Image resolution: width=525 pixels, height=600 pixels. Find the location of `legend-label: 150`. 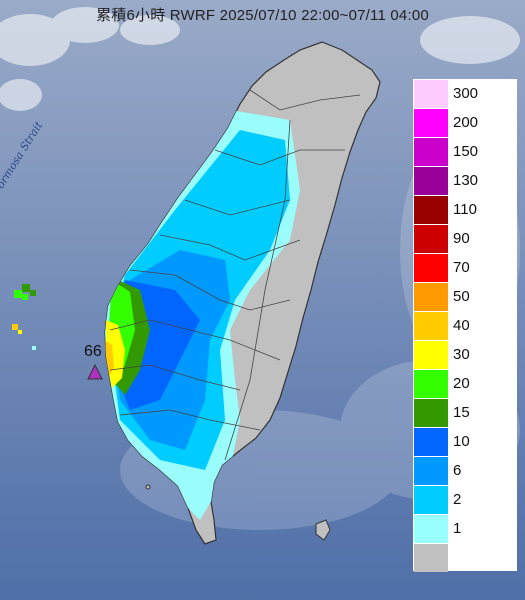

legend-label: 150 is located at coordinates (466, 151).